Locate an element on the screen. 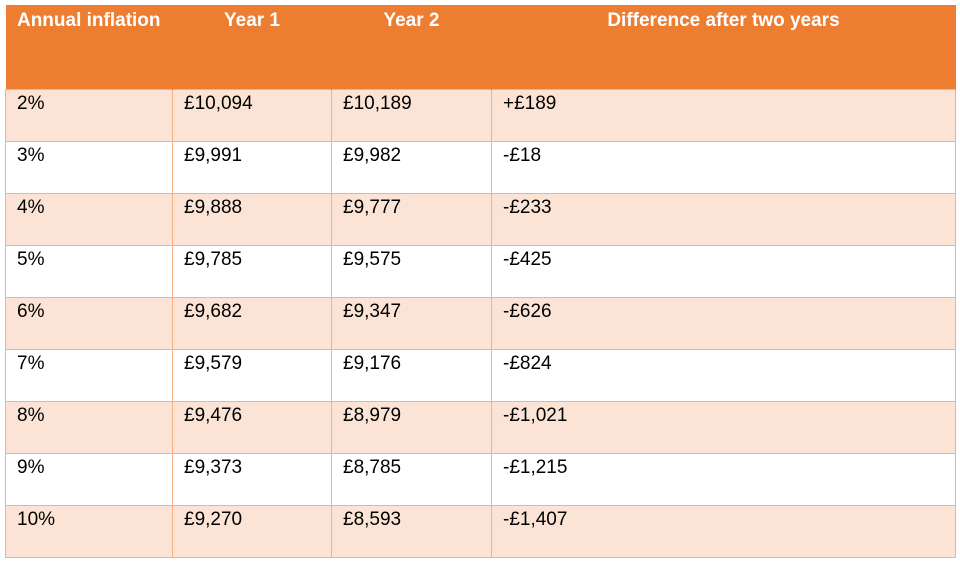 The height and width of the screenshot is (561, 960). cell-year-1: £10,094 is located at coordinates (252, 115).